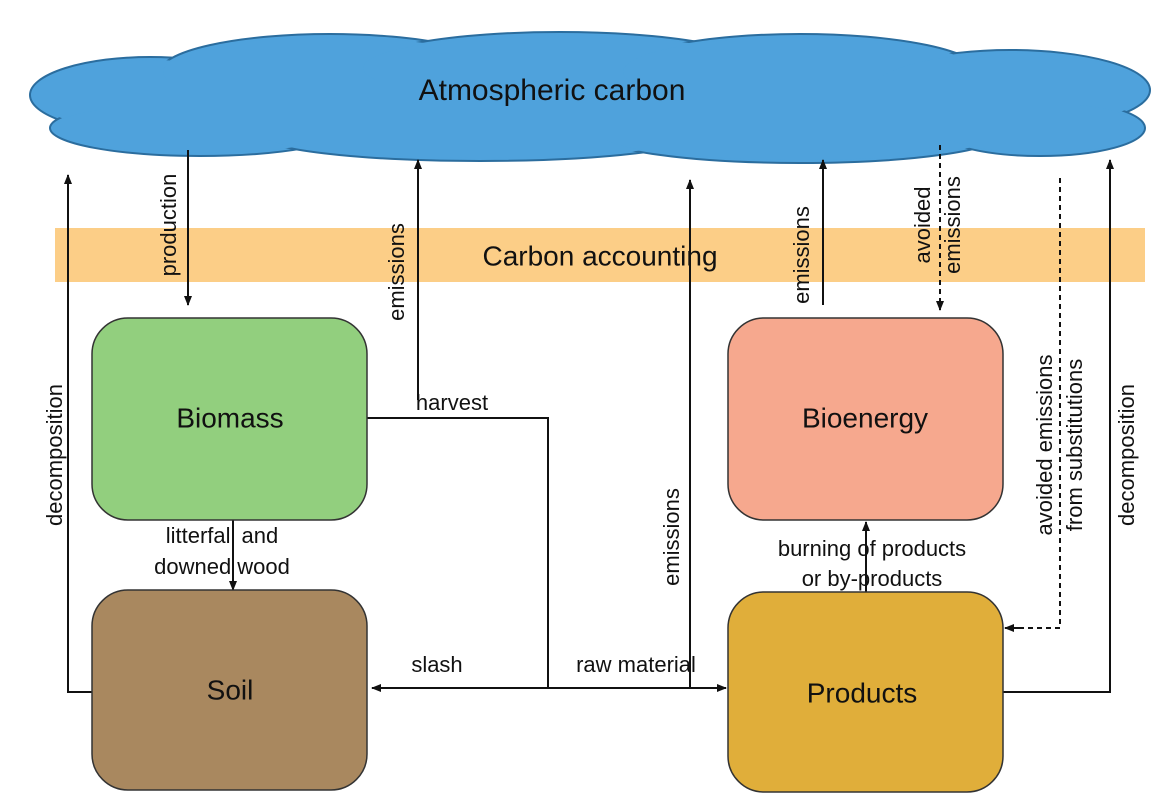 This screenshot has height=803, width=1156. I want to click on soil-box, so click(229, 690).